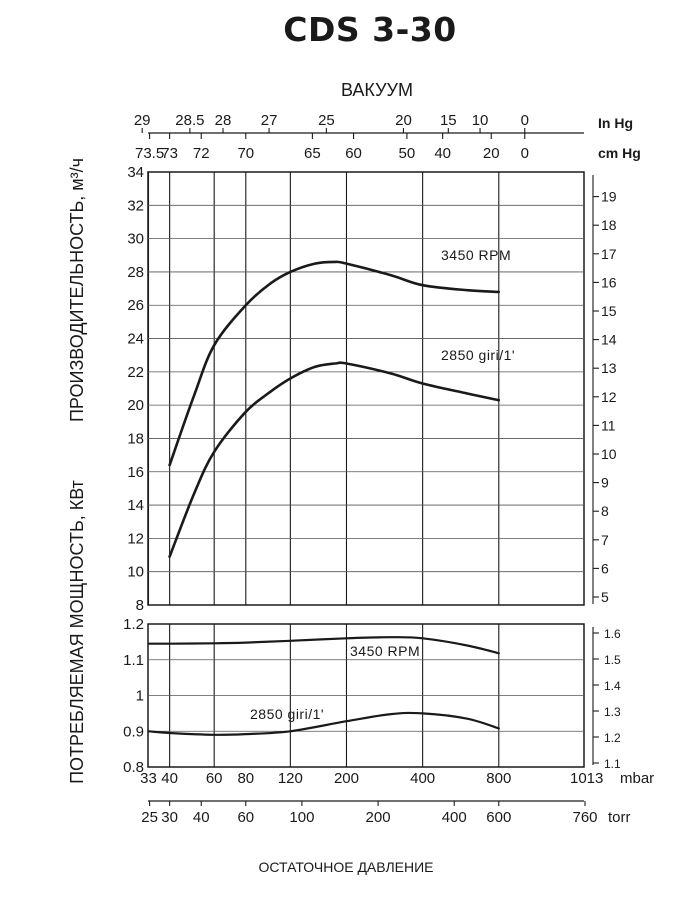 The image size is (700, 900). What do you see at coordinates (612, 712) in the screenshot?
I see `power-y2-tick-label: 1.3` at bounding box center [612, 712].